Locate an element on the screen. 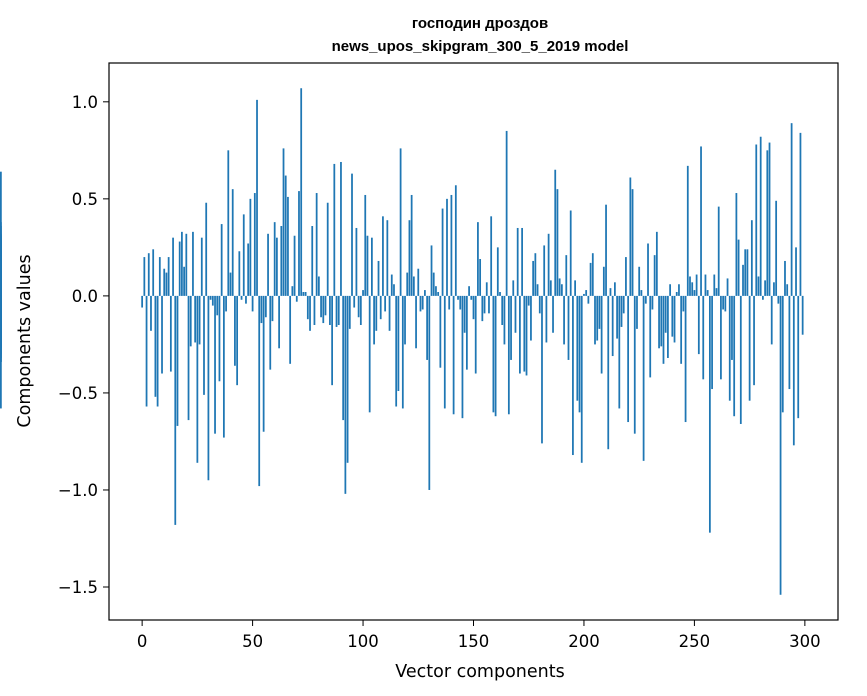  y-tick-label: −1.5 is located at coordinates (78, 587).